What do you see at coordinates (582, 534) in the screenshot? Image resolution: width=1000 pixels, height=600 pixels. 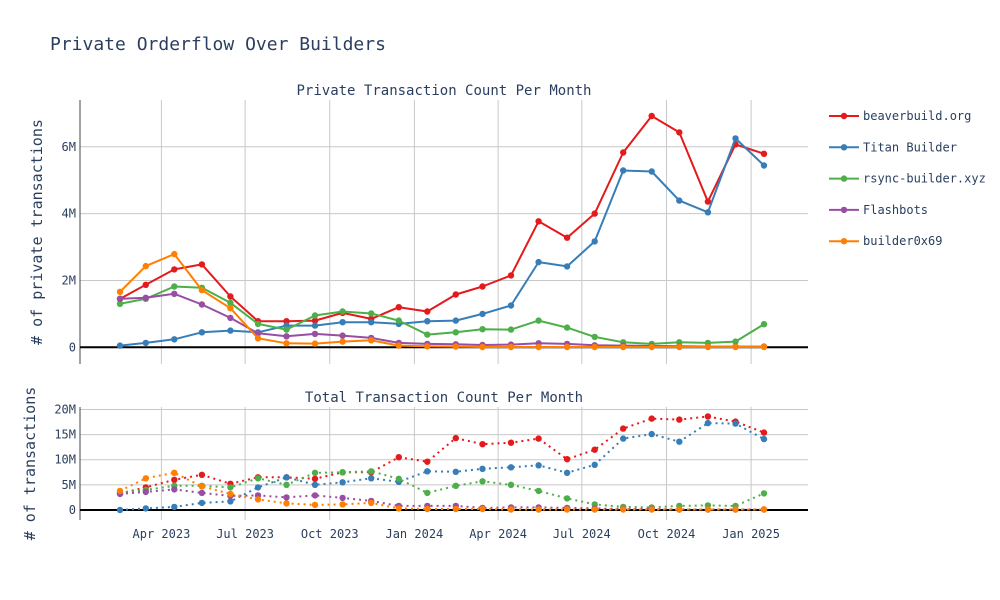 I see `total-xtick-label: Jul 2024` at bounding box center [582, 534].